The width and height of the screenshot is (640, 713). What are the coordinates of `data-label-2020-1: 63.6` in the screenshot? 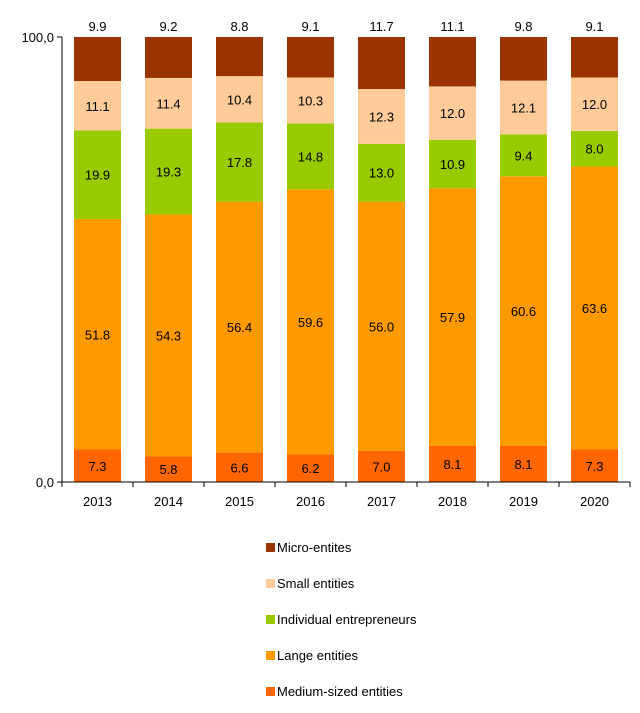 It's located at (594, 308).